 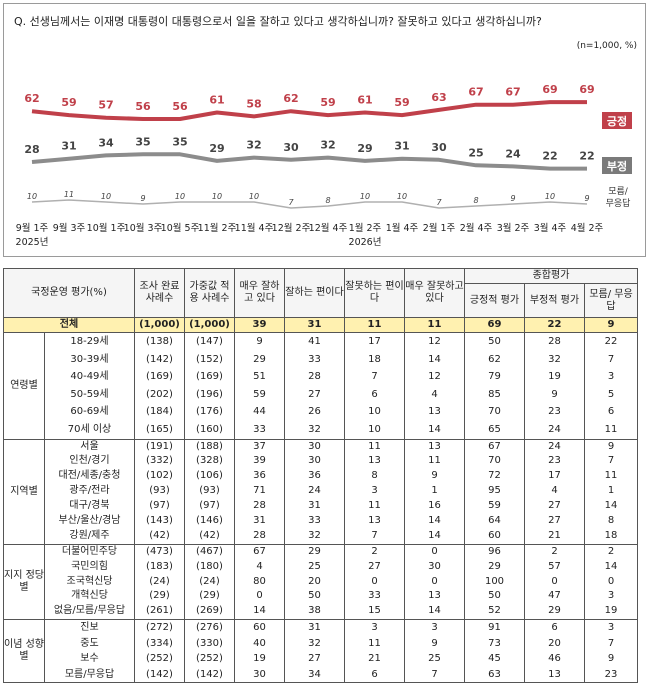 What do you see at coordinates (89, 377) in the screenshot?
I see `subgroup-label: 40-49세` at bounding box center [89, 377].